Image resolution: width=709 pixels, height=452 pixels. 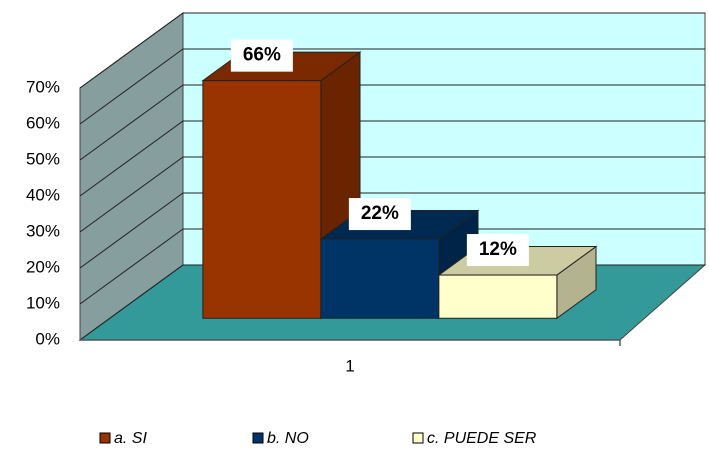 I want to click on x-tick-label: 1, so click(x=349, y=365).